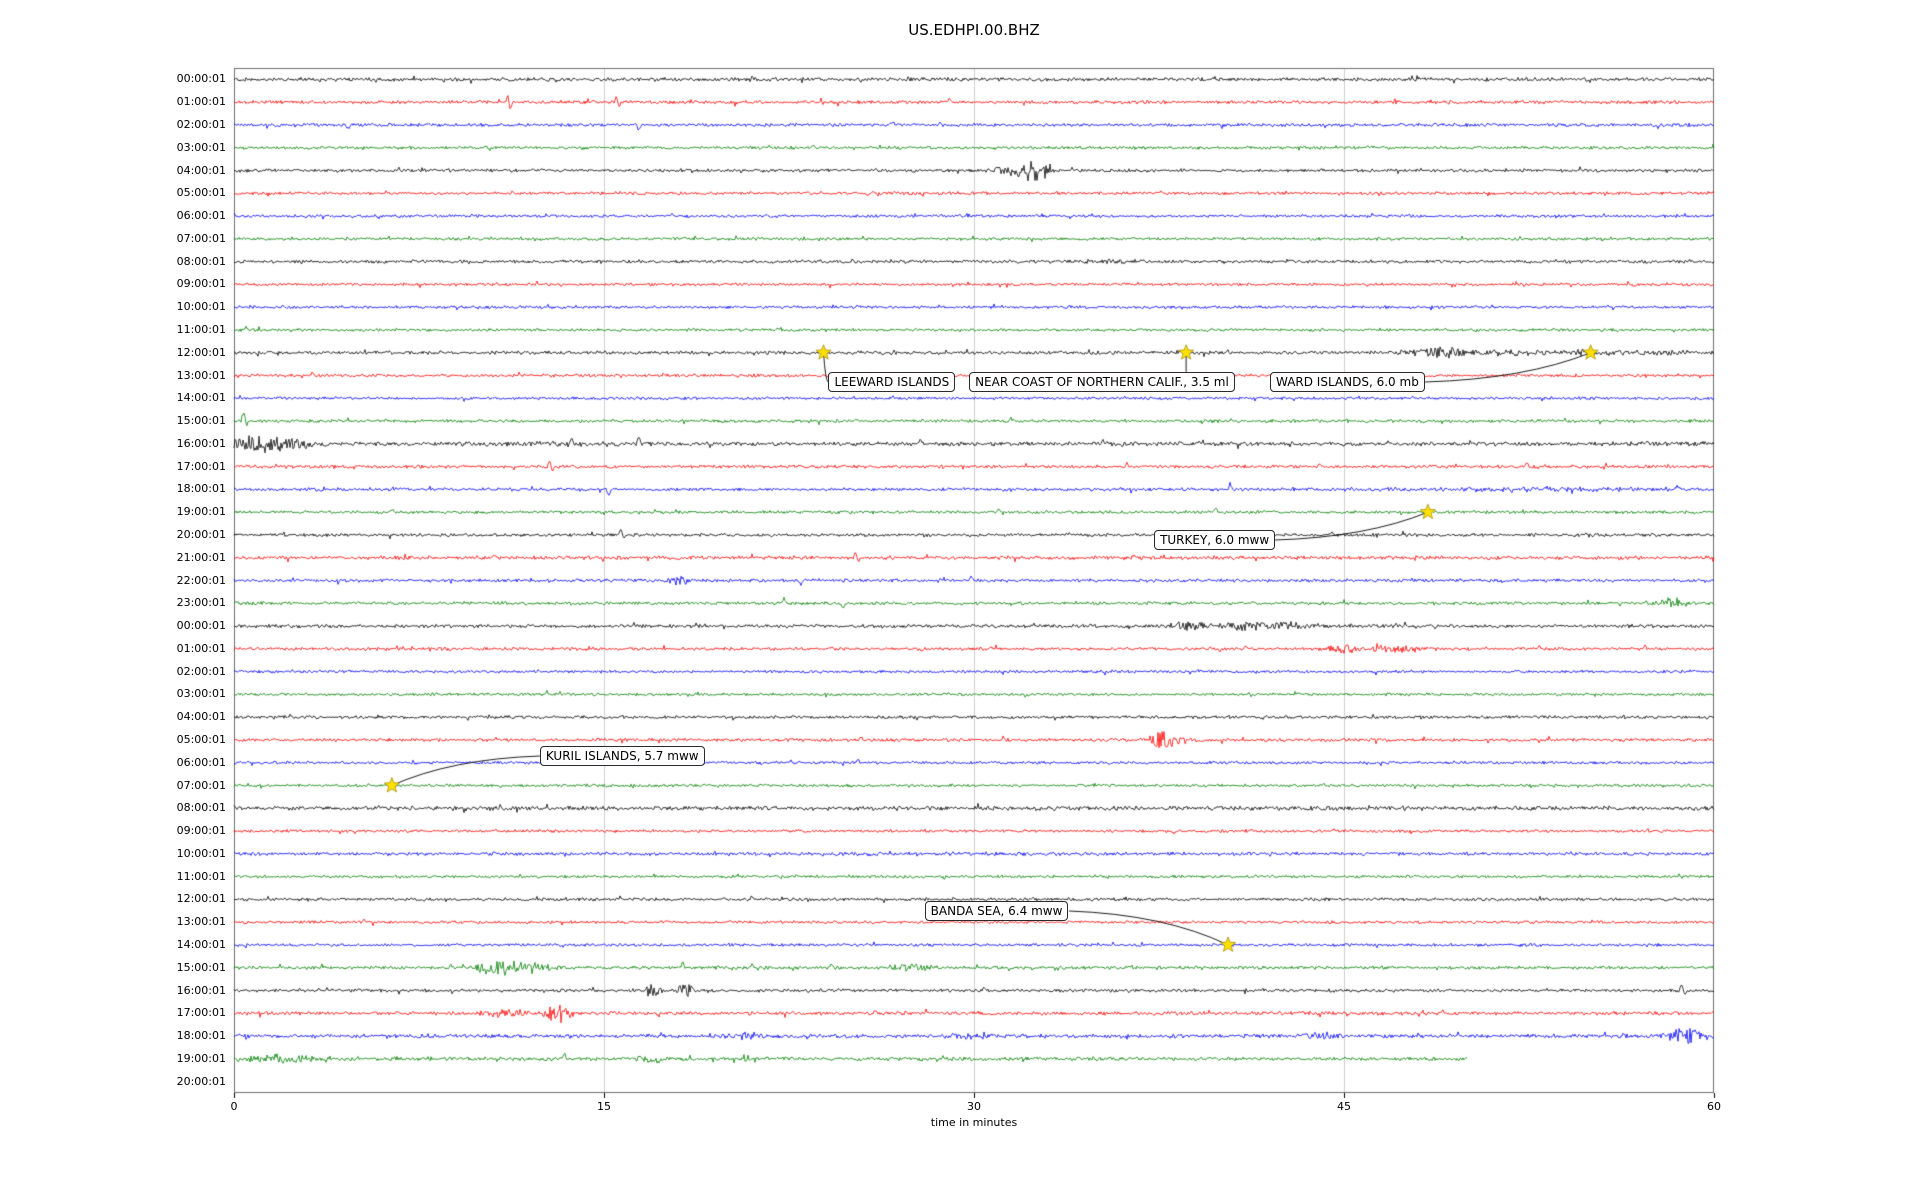 This screenshot has height=1200, width=1920. Describe the element at coordinates (974, 1106) in the screenshot. I see `x-tick-label: 30` at that location.